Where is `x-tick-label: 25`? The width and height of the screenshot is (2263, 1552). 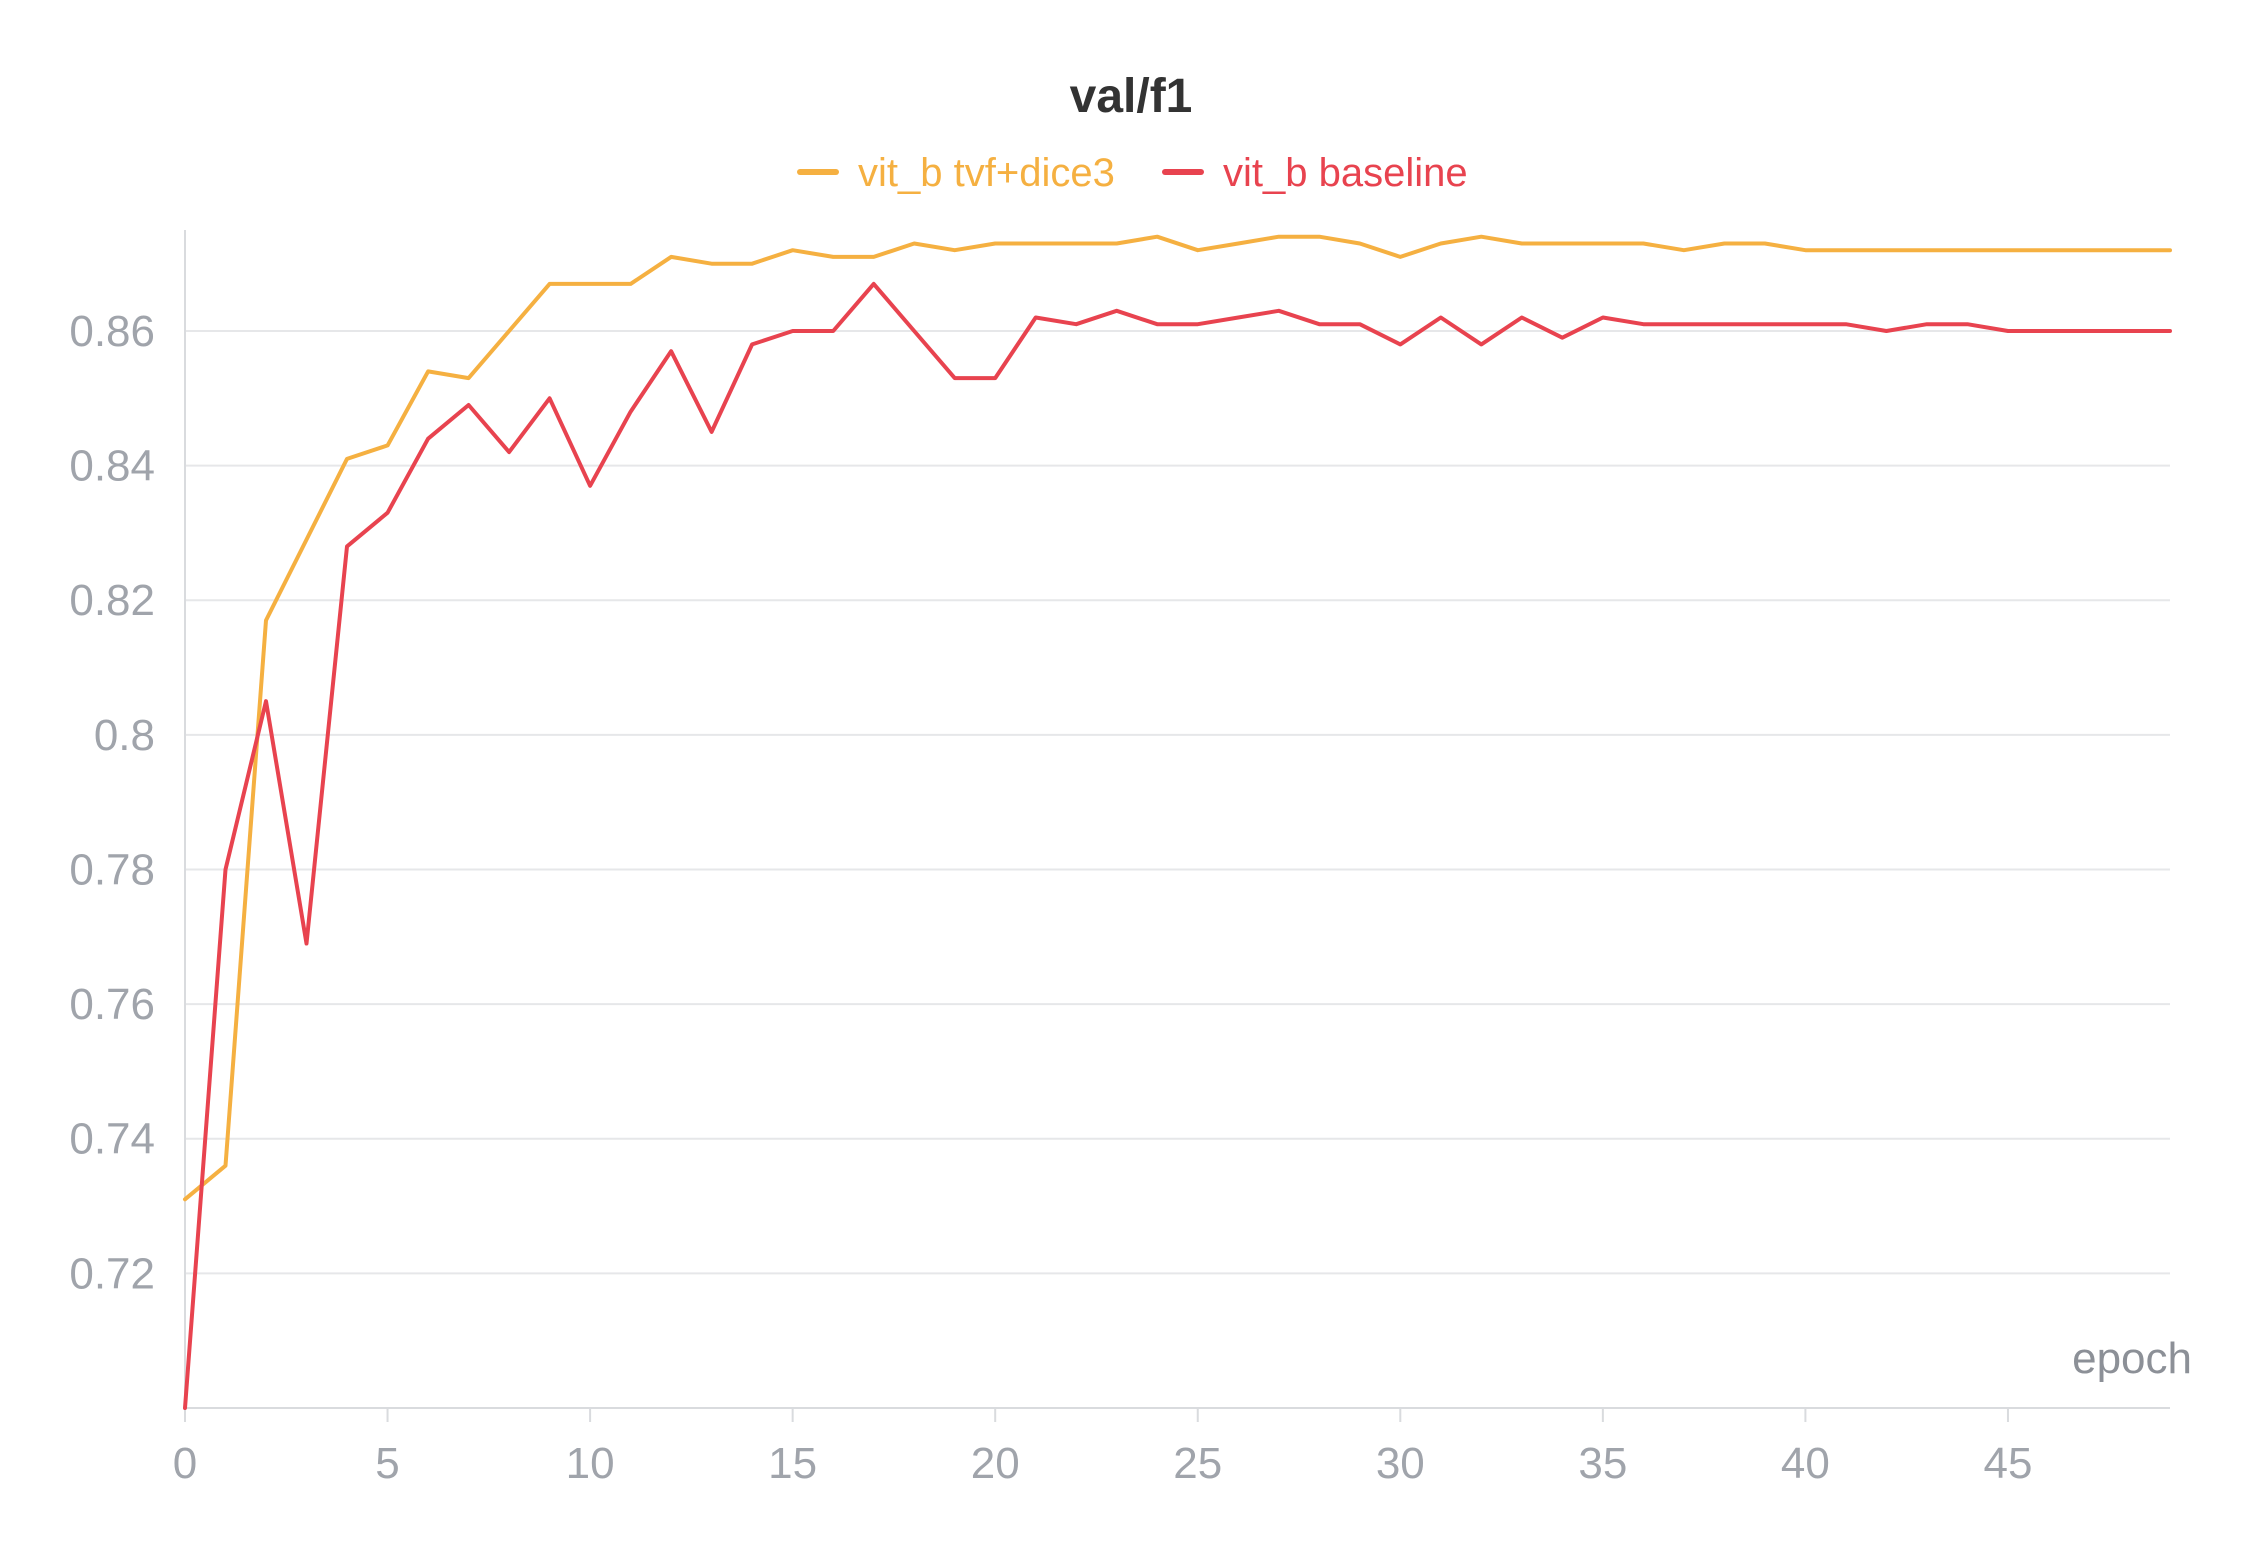 x-tick-label: 25 is located at coordinates (1197, 1463).